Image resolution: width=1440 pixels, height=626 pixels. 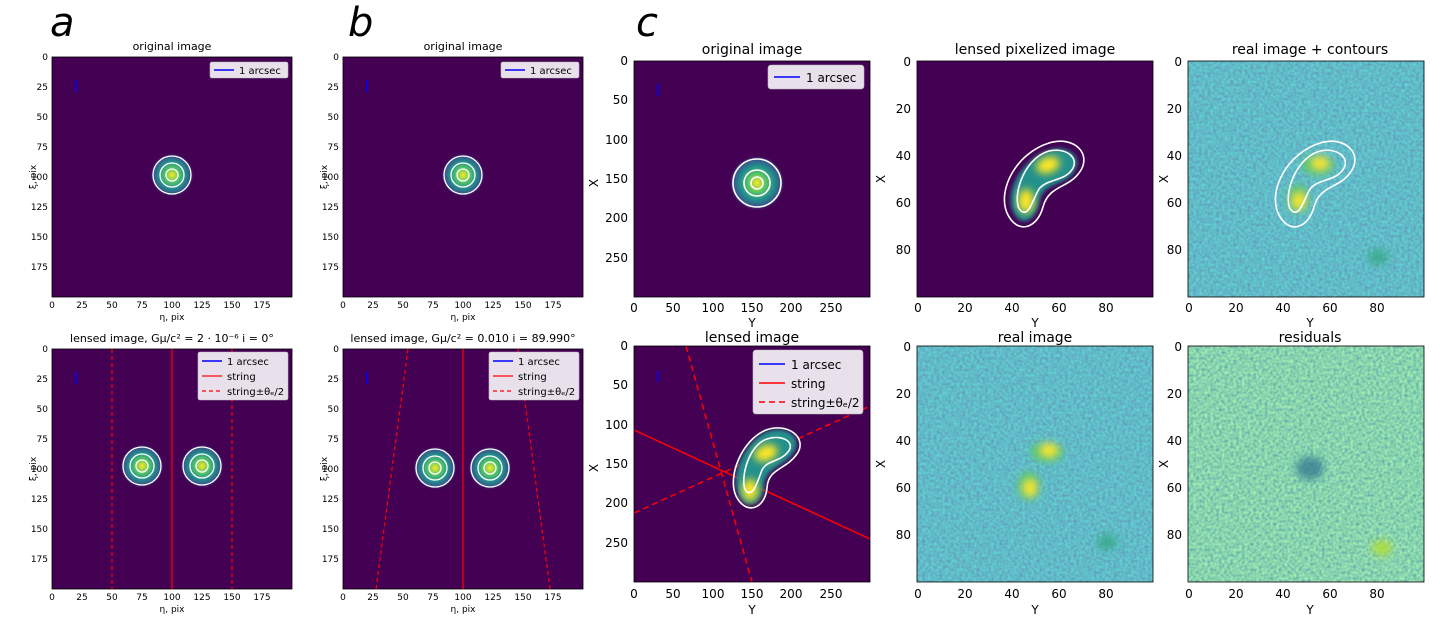 I want to click on legend: 1 arcsec, so click(x=540, y=70).